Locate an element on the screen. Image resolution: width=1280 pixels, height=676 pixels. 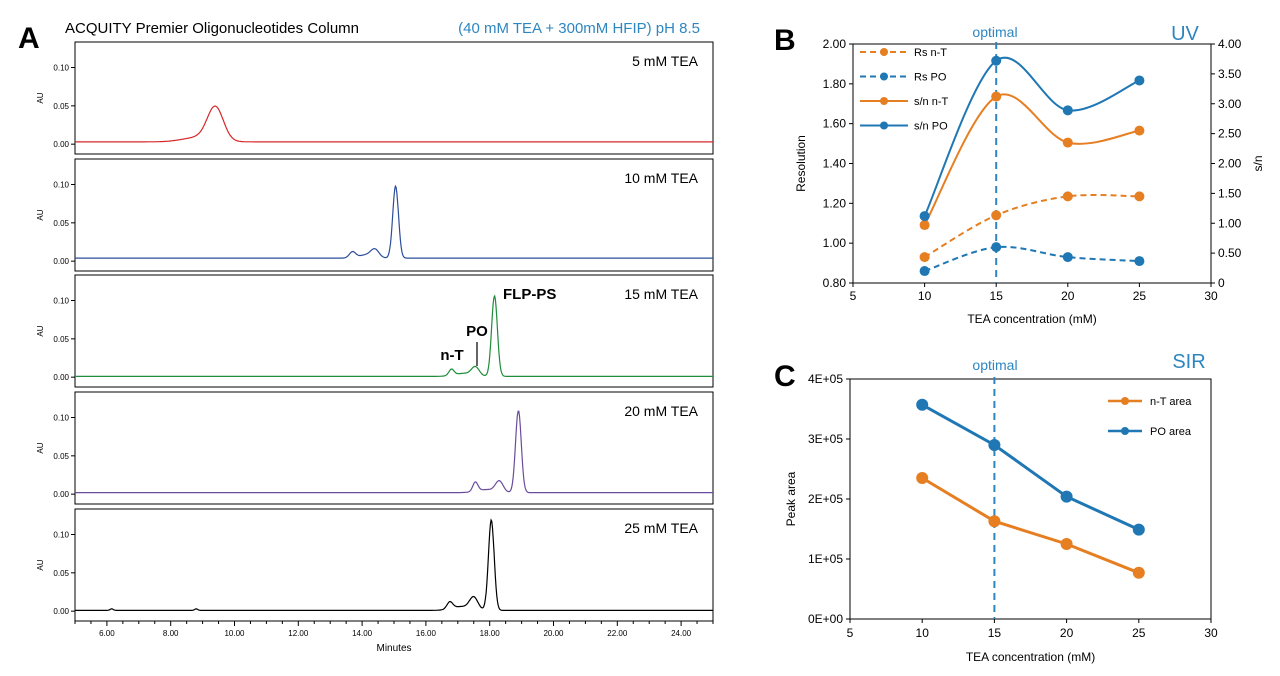
chromatogram-25-mm-tea: 0.00 0.05 0.10 AU 25 mM TEA is located at coordinates (375, 565).